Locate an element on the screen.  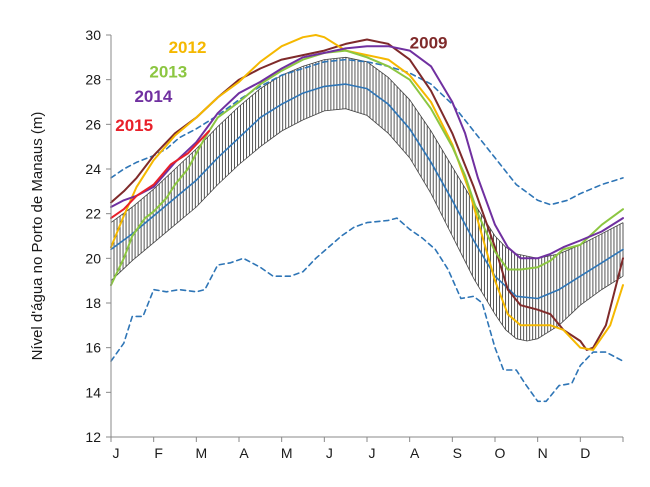
series-label-2015: 2015 is located at coordinates (134, 125).